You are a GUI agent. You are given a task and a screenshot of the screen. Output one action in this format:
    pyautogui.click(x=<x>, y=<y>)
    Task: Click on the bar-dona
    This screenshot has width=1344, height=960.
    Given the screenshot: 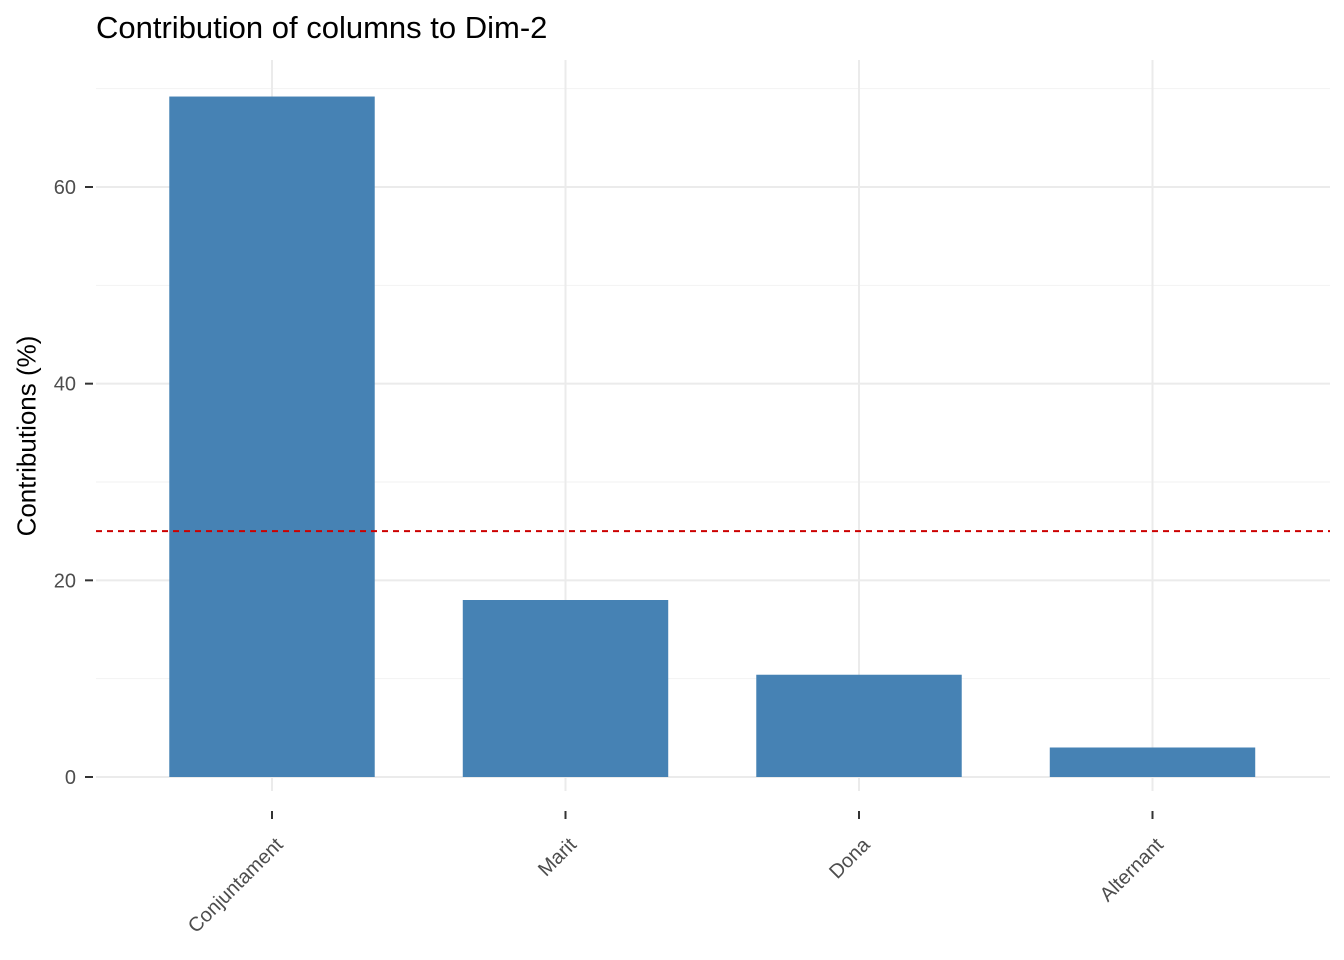 What is the action you would take?
    pyautogui.click(x=859, y=725)
    